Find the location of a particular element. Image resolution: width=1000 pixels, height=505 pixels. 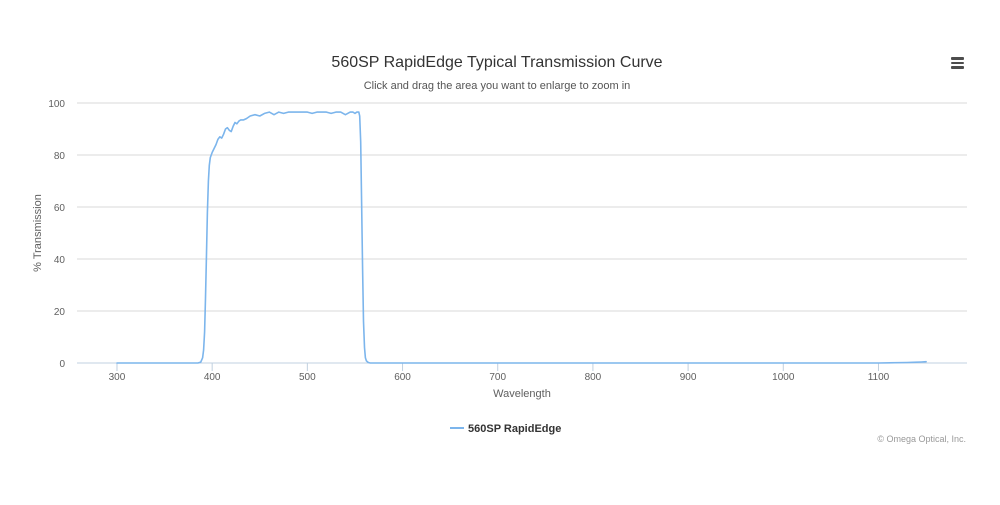

x-axis-label: Wavelength is located at coordinates (522, 394).